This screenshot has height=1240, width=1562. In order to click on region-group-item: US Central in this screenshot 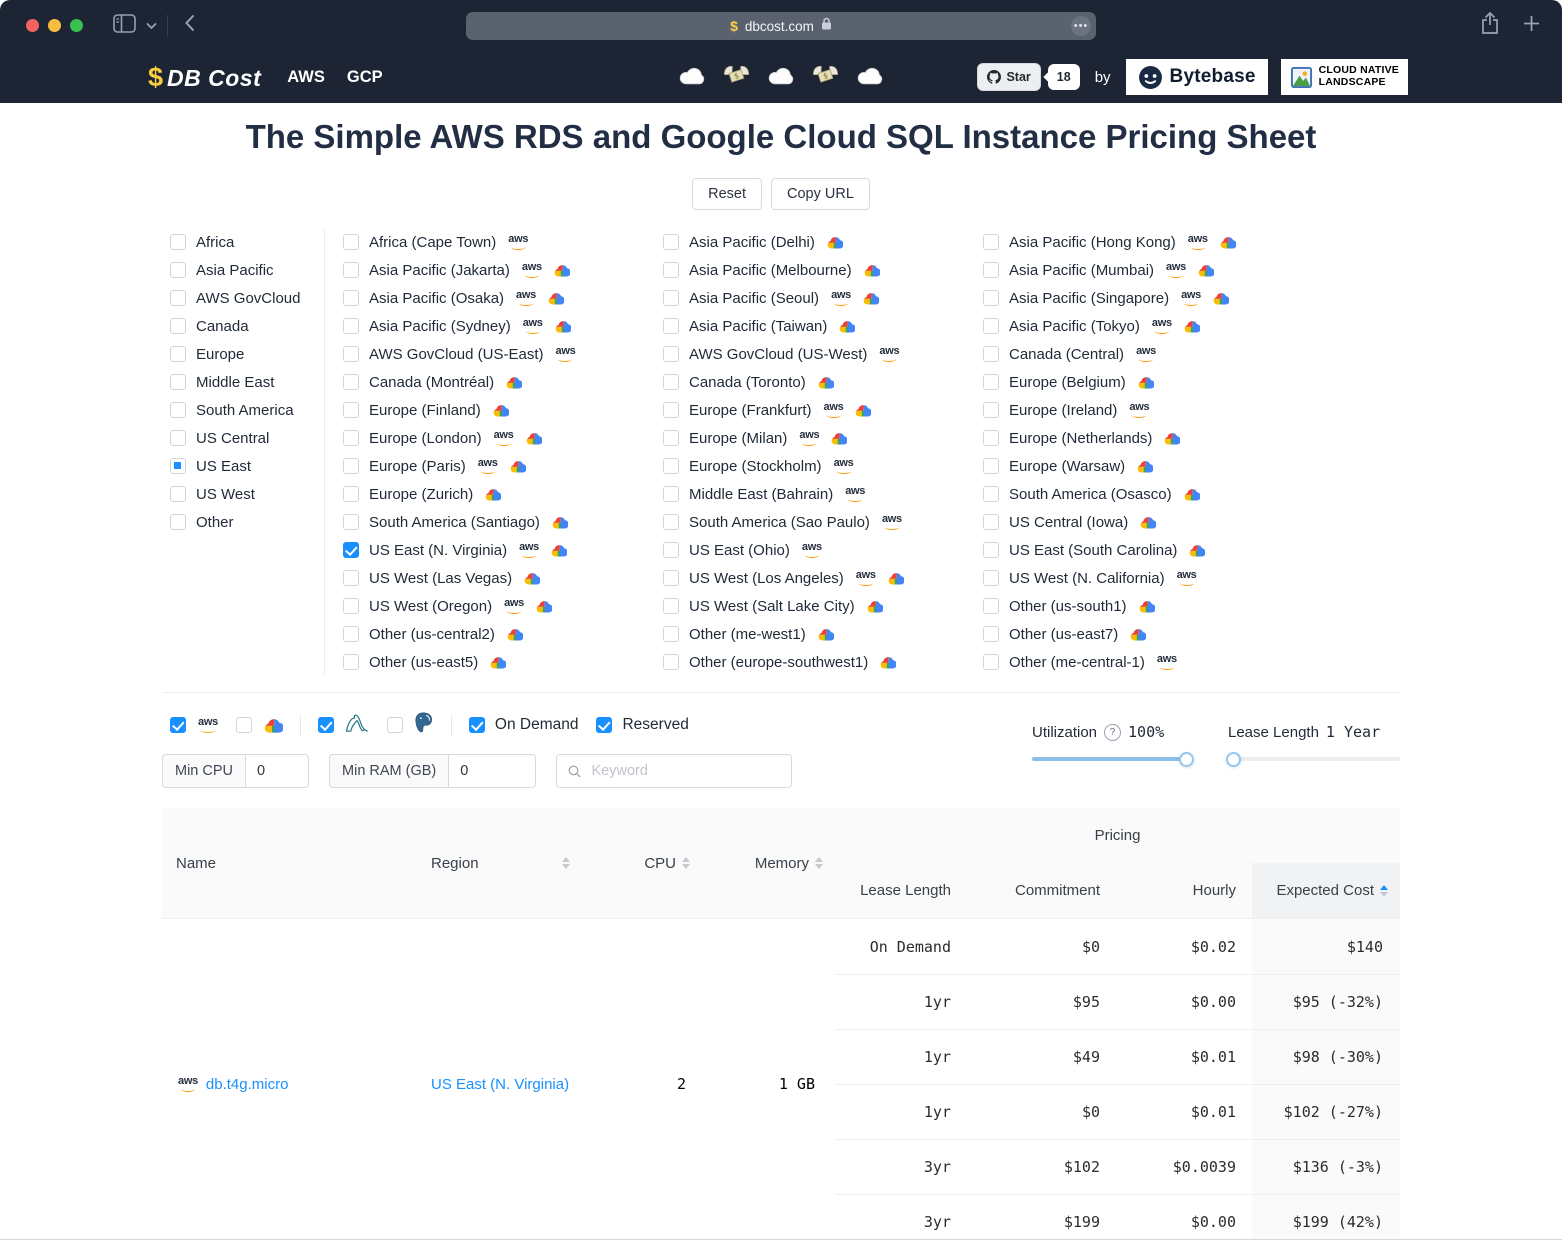, I will do `click(247, 438)`.